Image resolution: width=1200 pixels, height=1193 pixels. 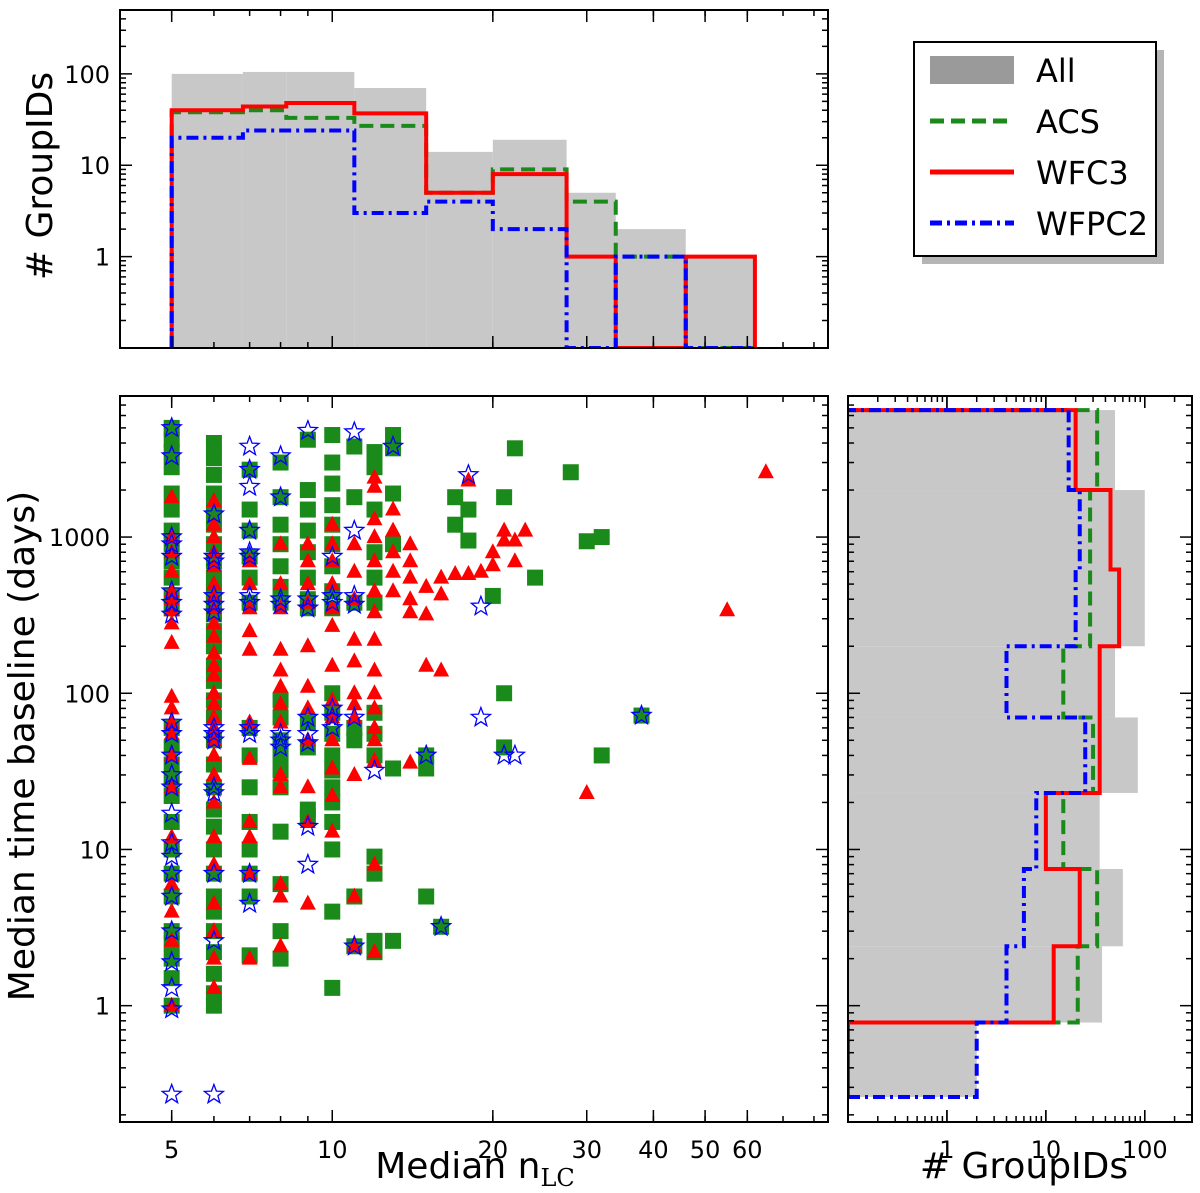 I want to click on right-plot-area, so click(x=996, y=754).